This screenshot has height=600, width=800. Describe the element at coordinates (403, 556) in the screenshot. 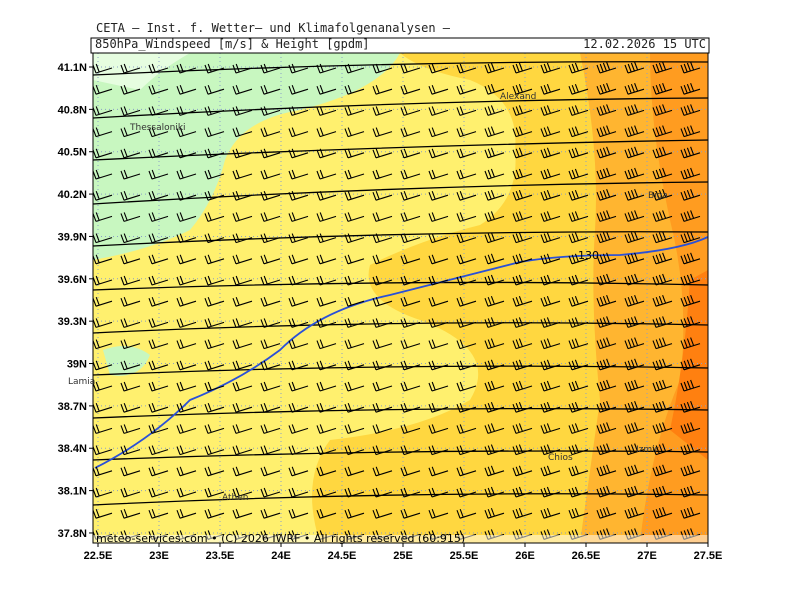

I see `lon-label: 25E` at that location.